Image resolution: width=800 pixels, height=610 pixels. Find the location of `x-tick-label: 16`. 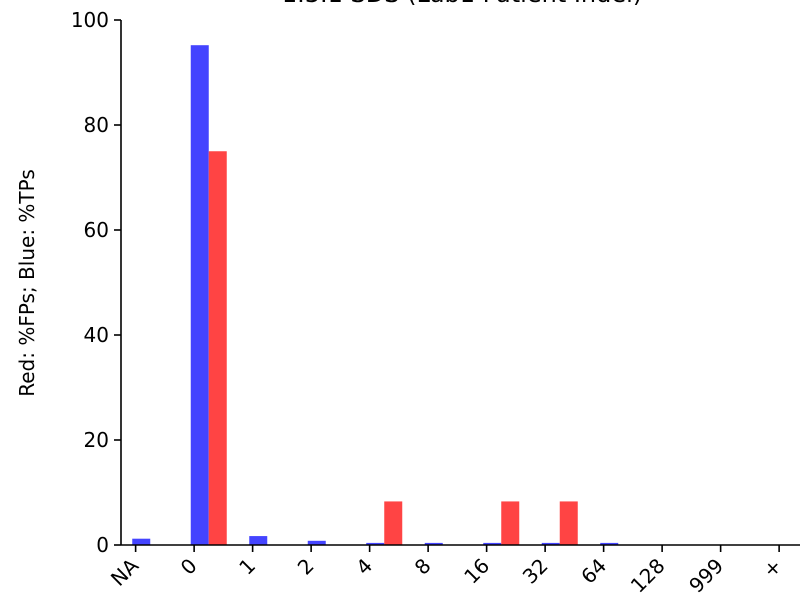

x-tick-label: 16 is located at coordinates (476, 571).